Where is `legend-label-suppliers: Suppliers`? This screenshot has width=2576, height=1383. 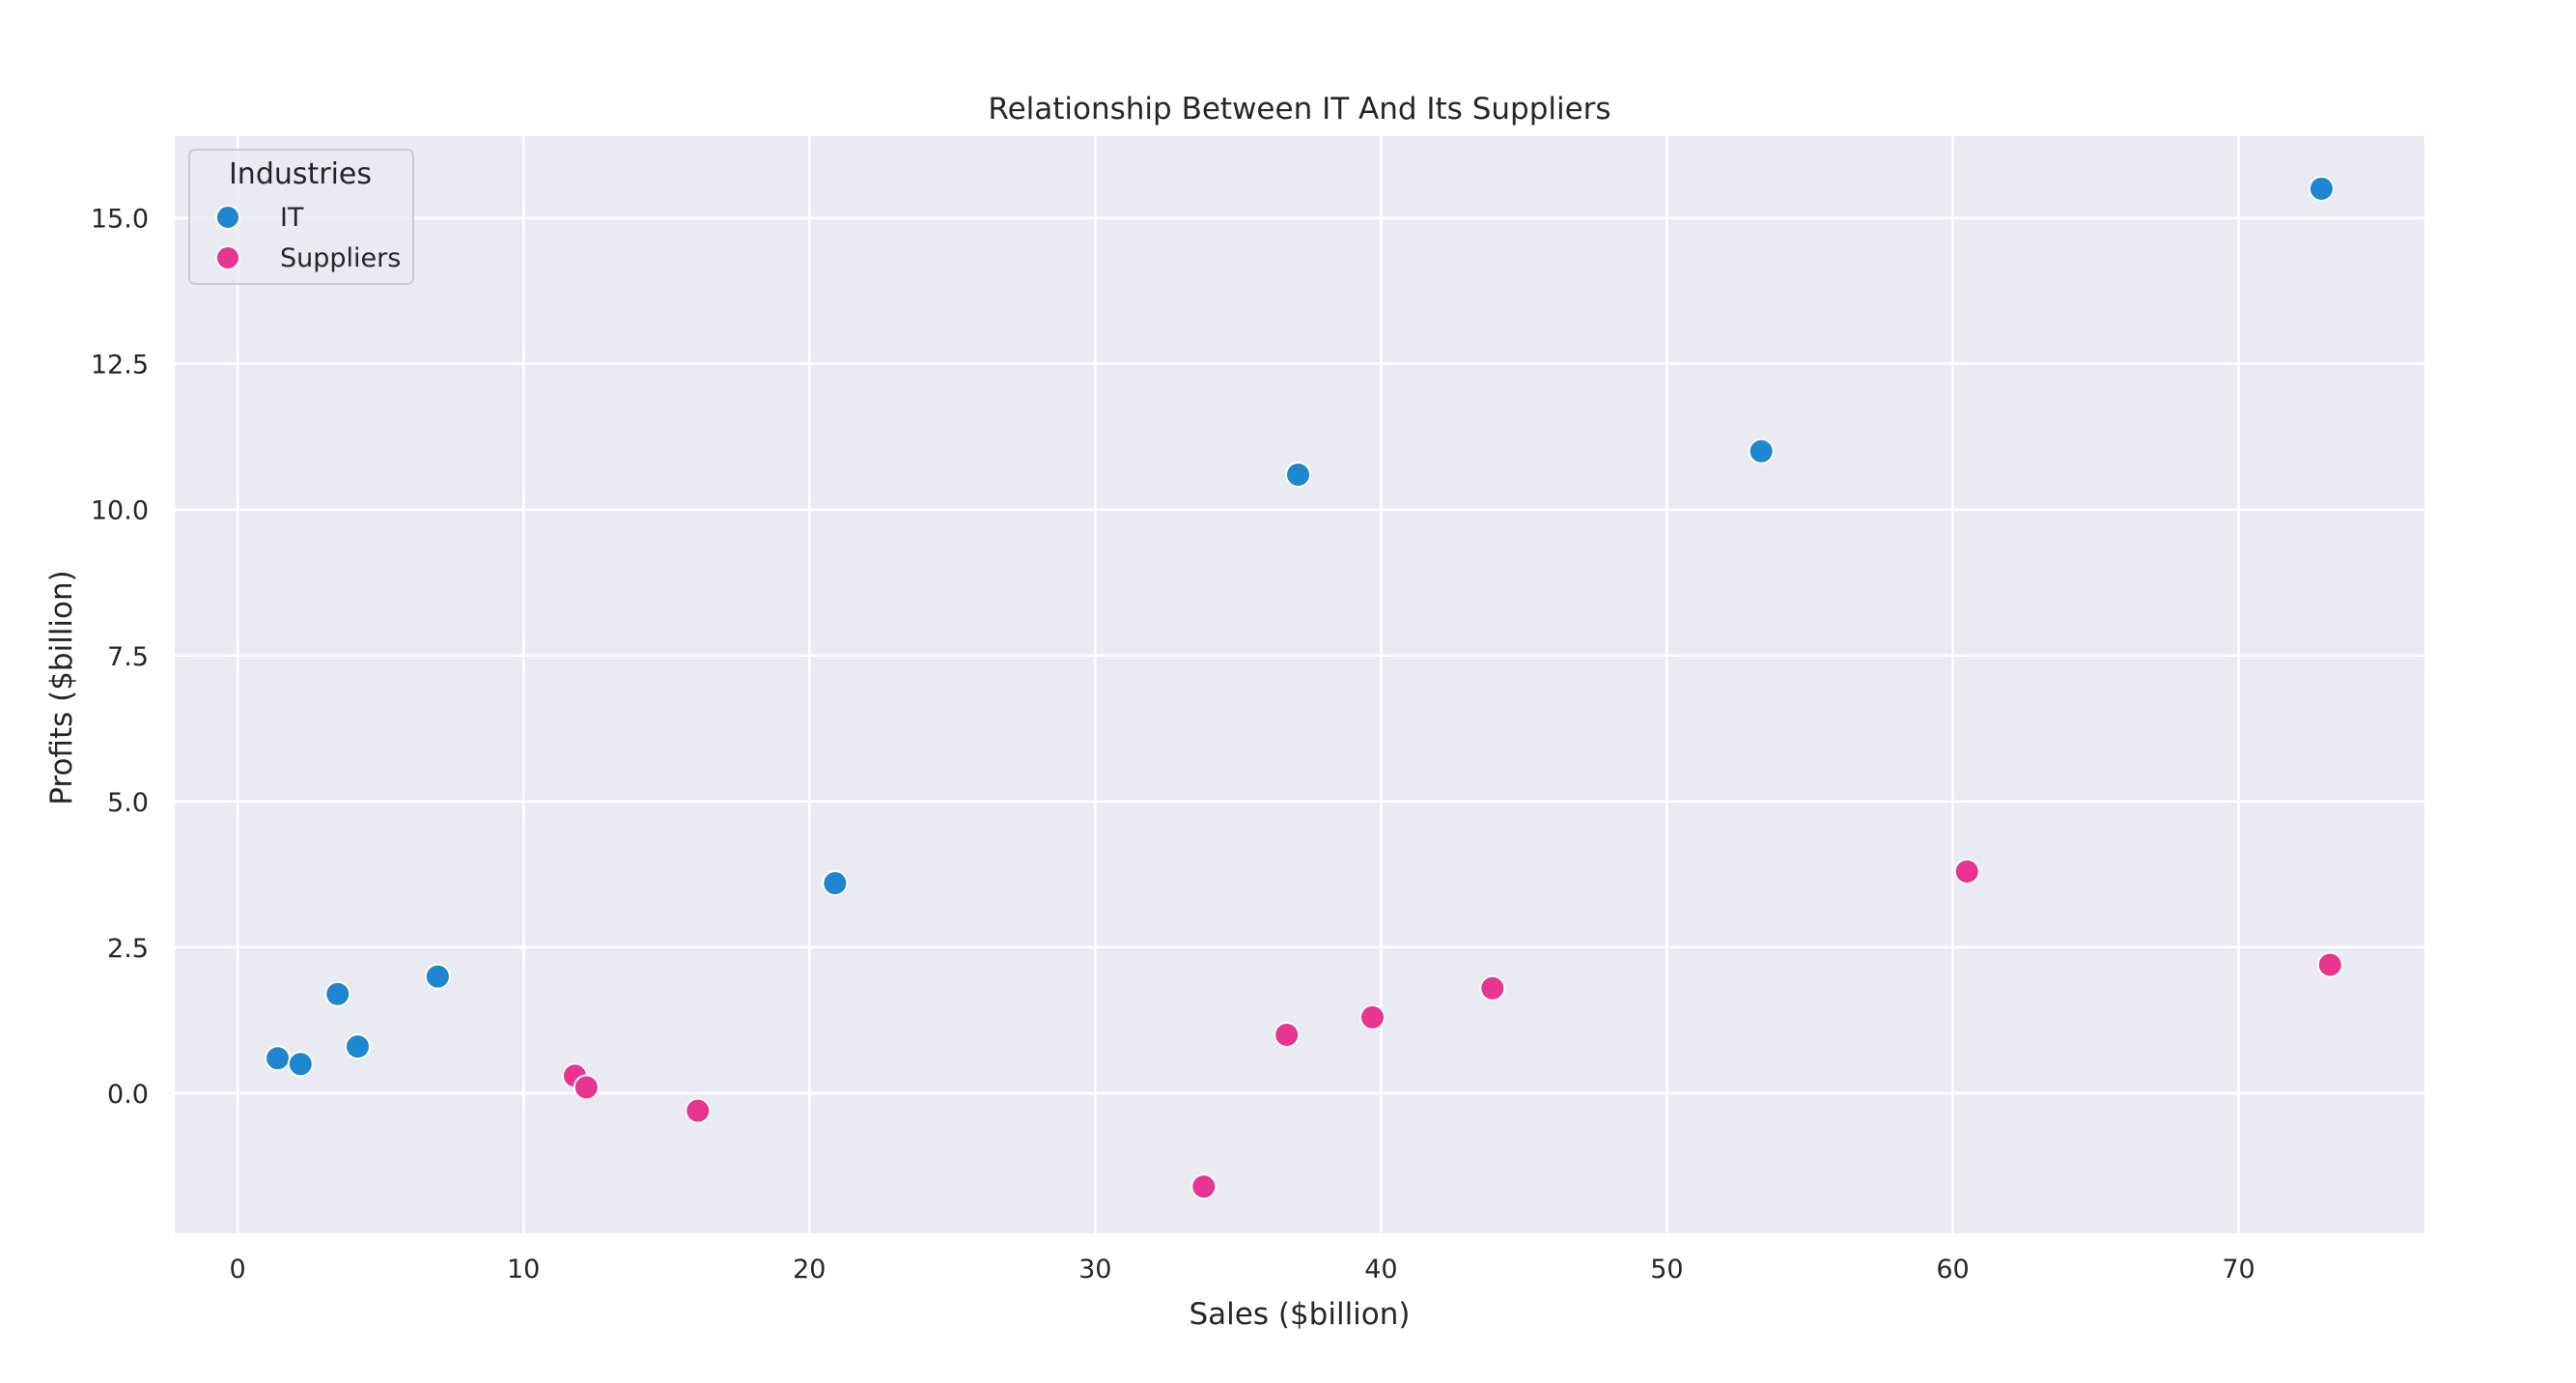 legend-label-suppliers: Suppliers is located at coordinates (341, 258).